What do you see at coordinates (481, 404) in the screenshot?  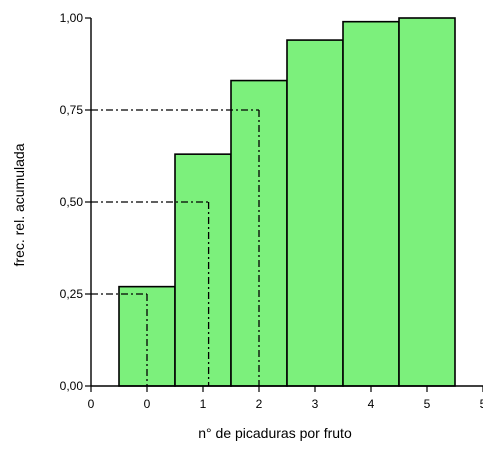 I see `x-tick-label-7: 5` at bounding box center [481, 404].